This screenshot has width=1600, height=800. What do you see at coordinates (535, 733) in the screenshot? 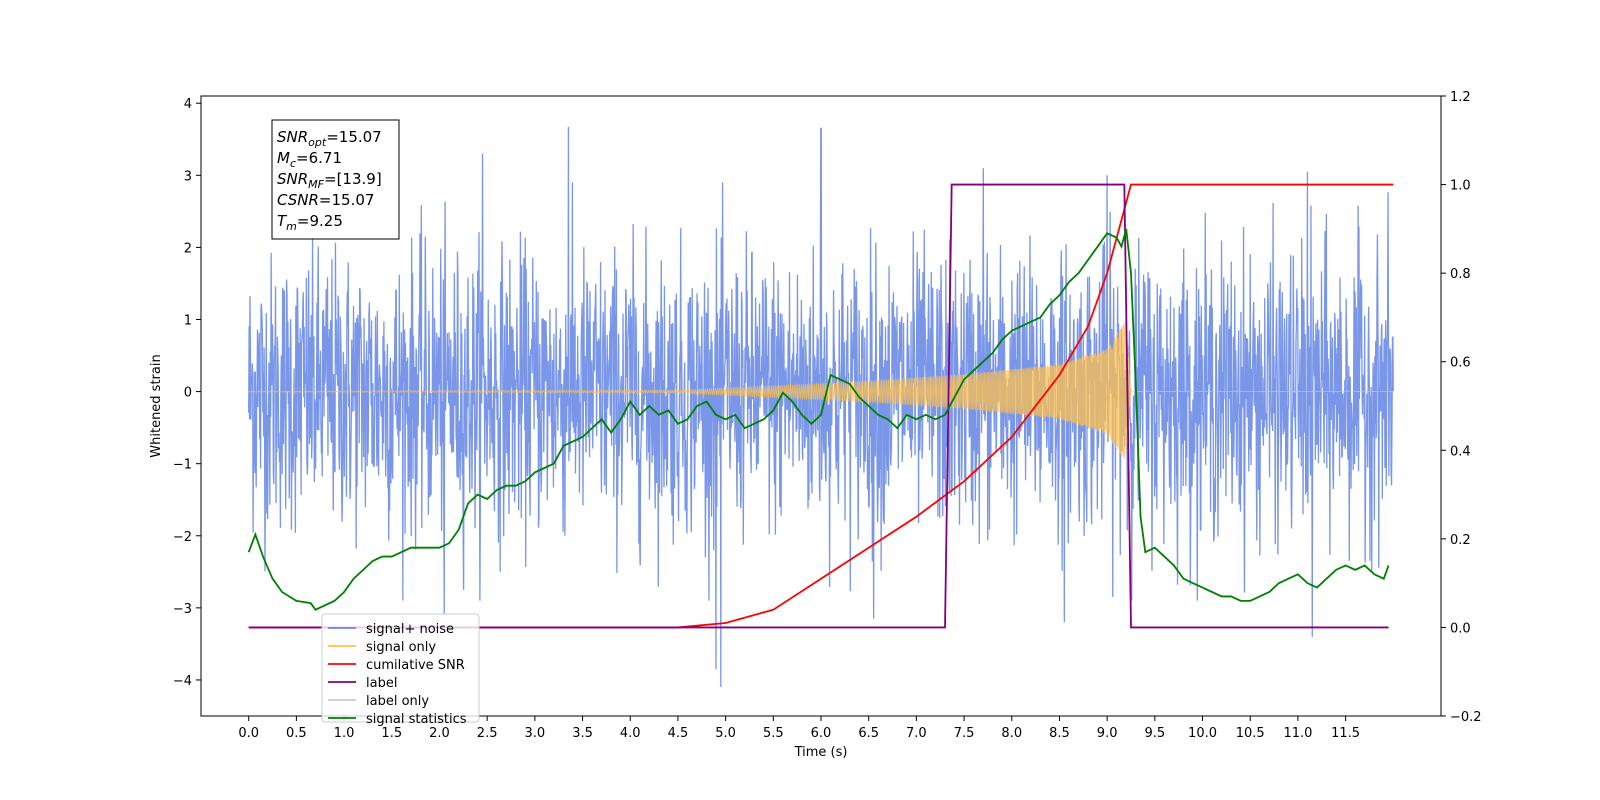
I see `x-tick-label: 3.0` at bounding box center [535, 733].